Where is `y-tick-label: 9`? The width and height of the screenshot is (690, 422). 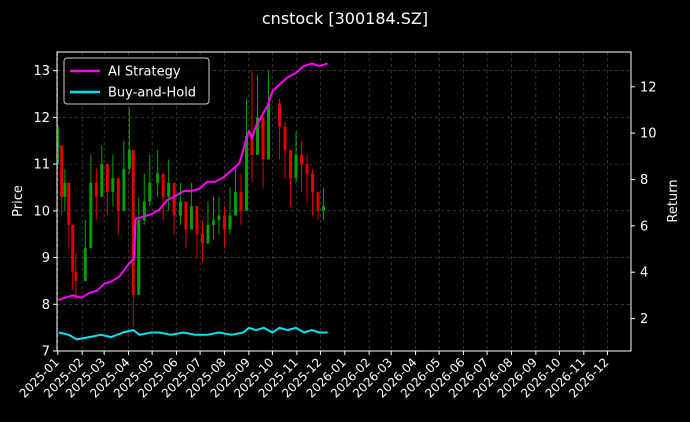
y-tick-label: 9 is located at coordinates (46, 258).